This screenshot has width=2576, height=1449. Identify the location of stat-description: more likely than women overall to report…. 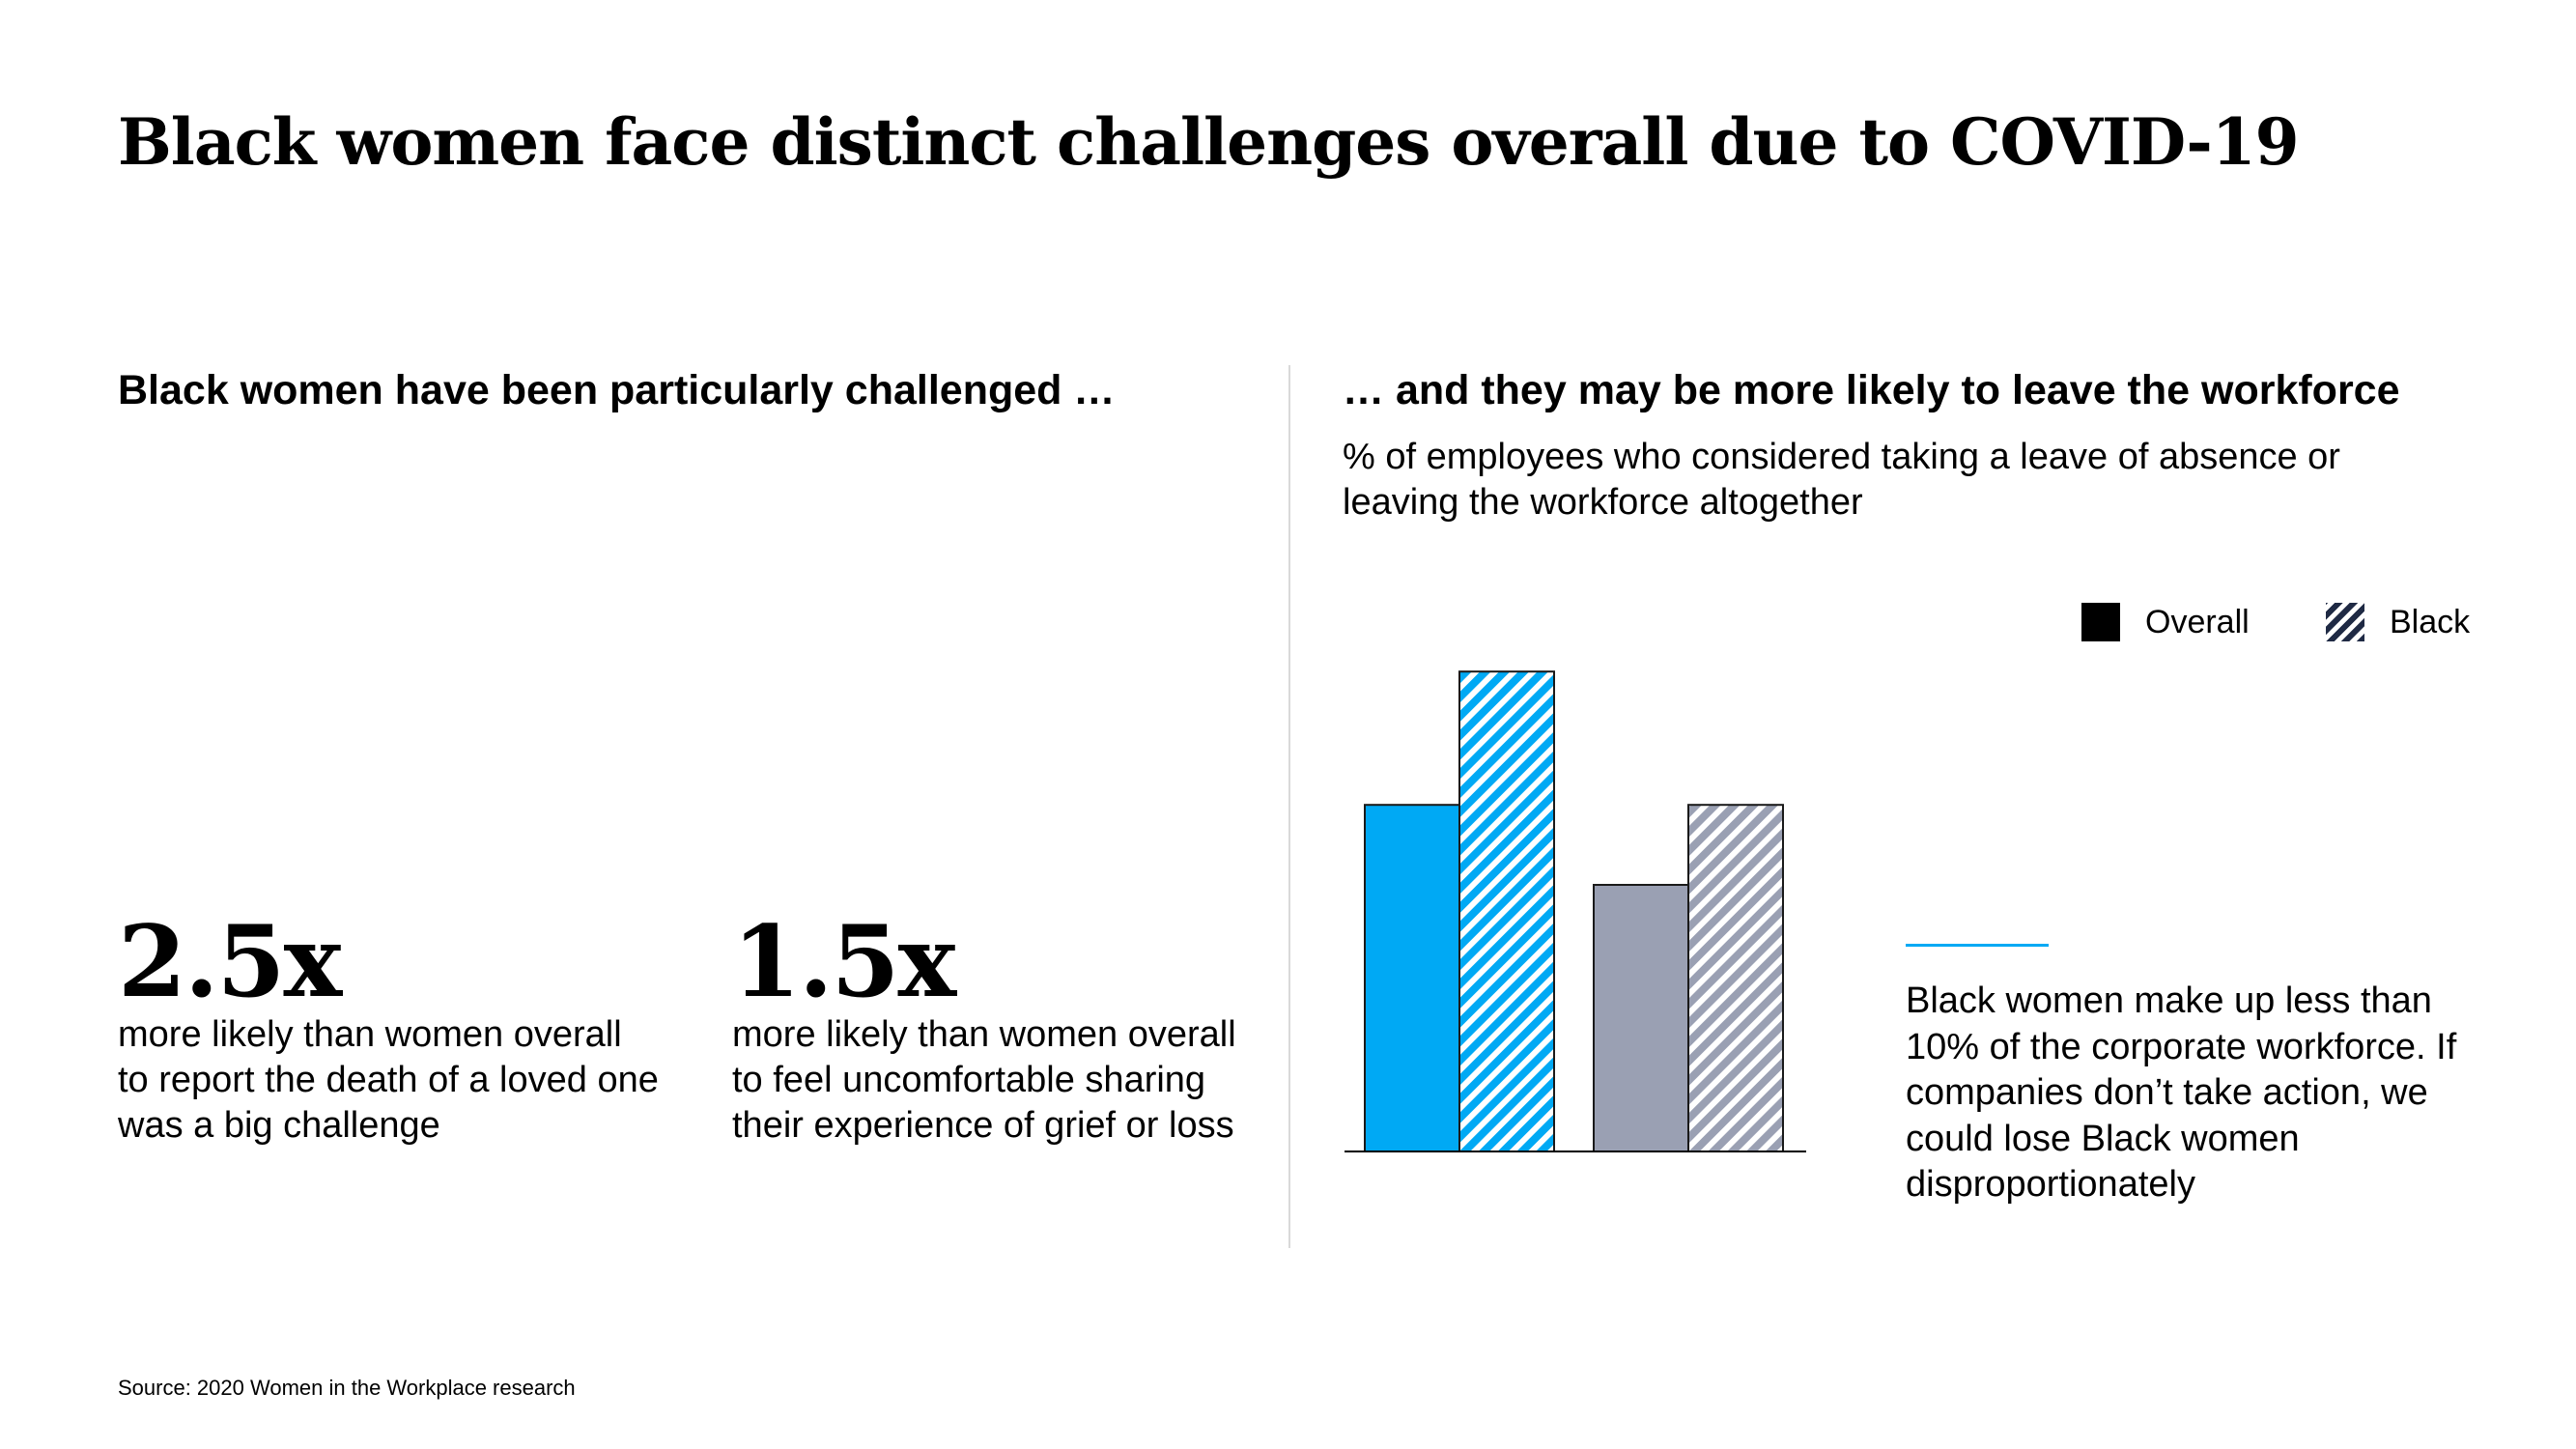
(388, 1080).